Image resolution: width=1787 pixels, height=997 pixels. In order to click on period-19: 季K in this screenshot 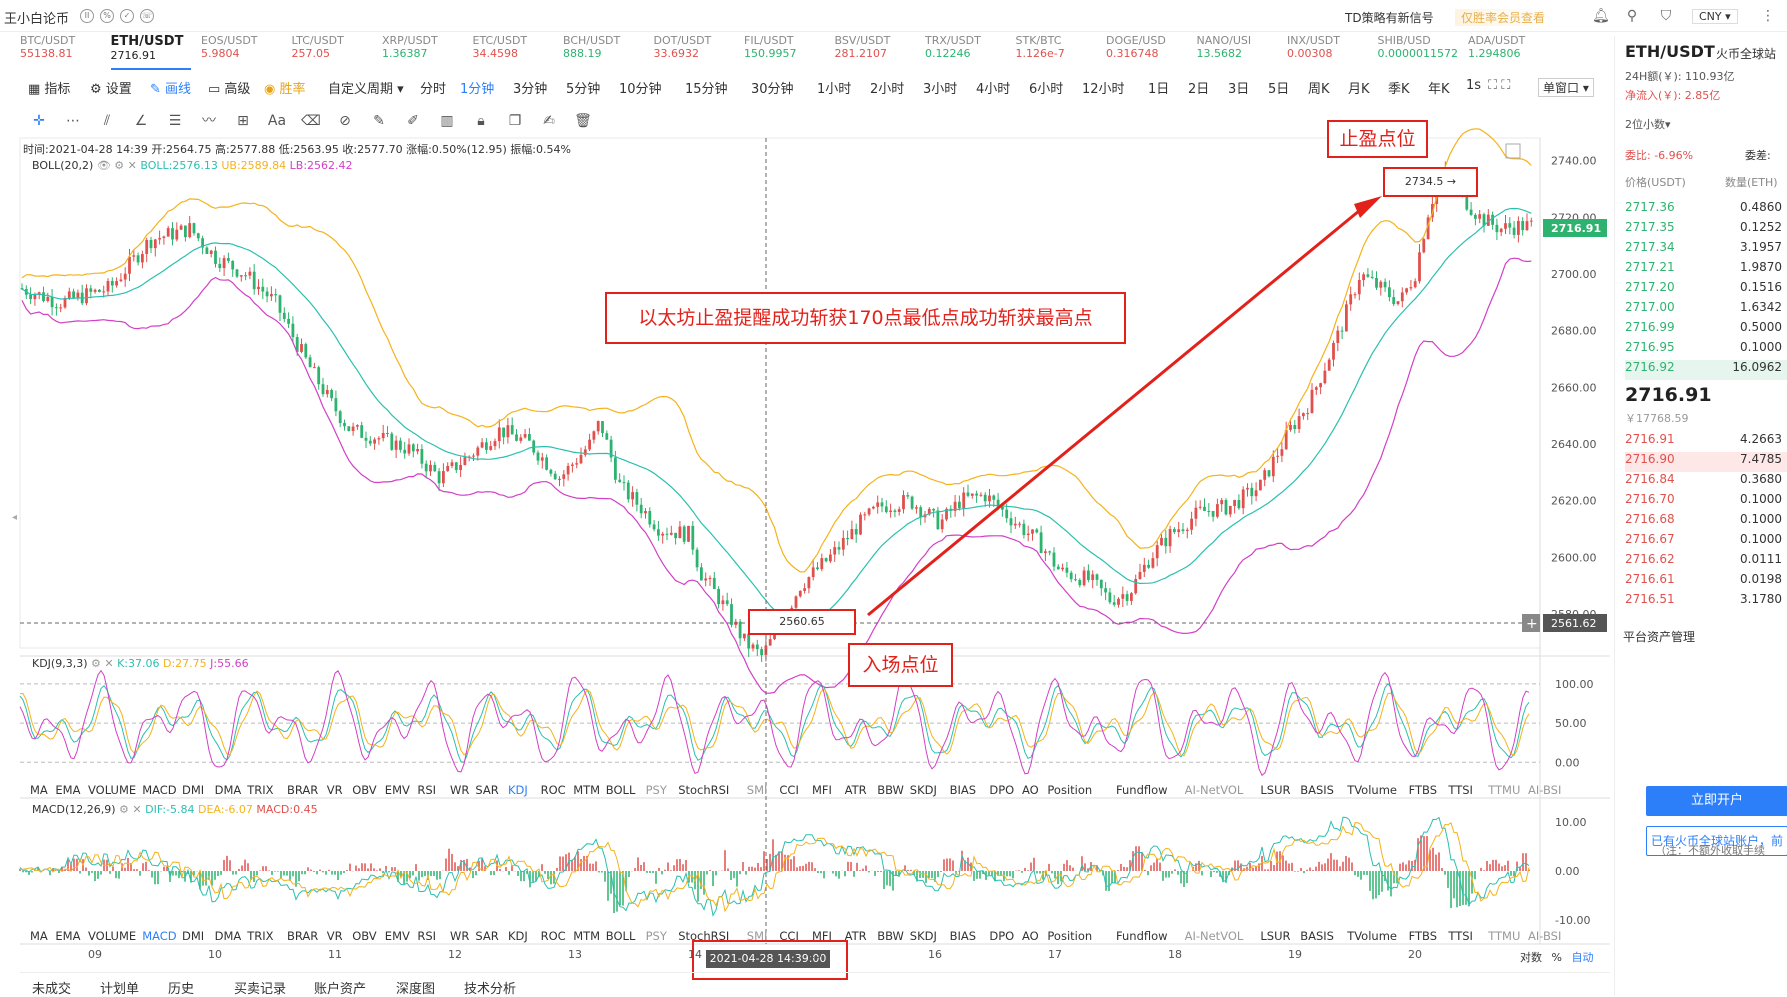, I will do `click(1399, 89)`.